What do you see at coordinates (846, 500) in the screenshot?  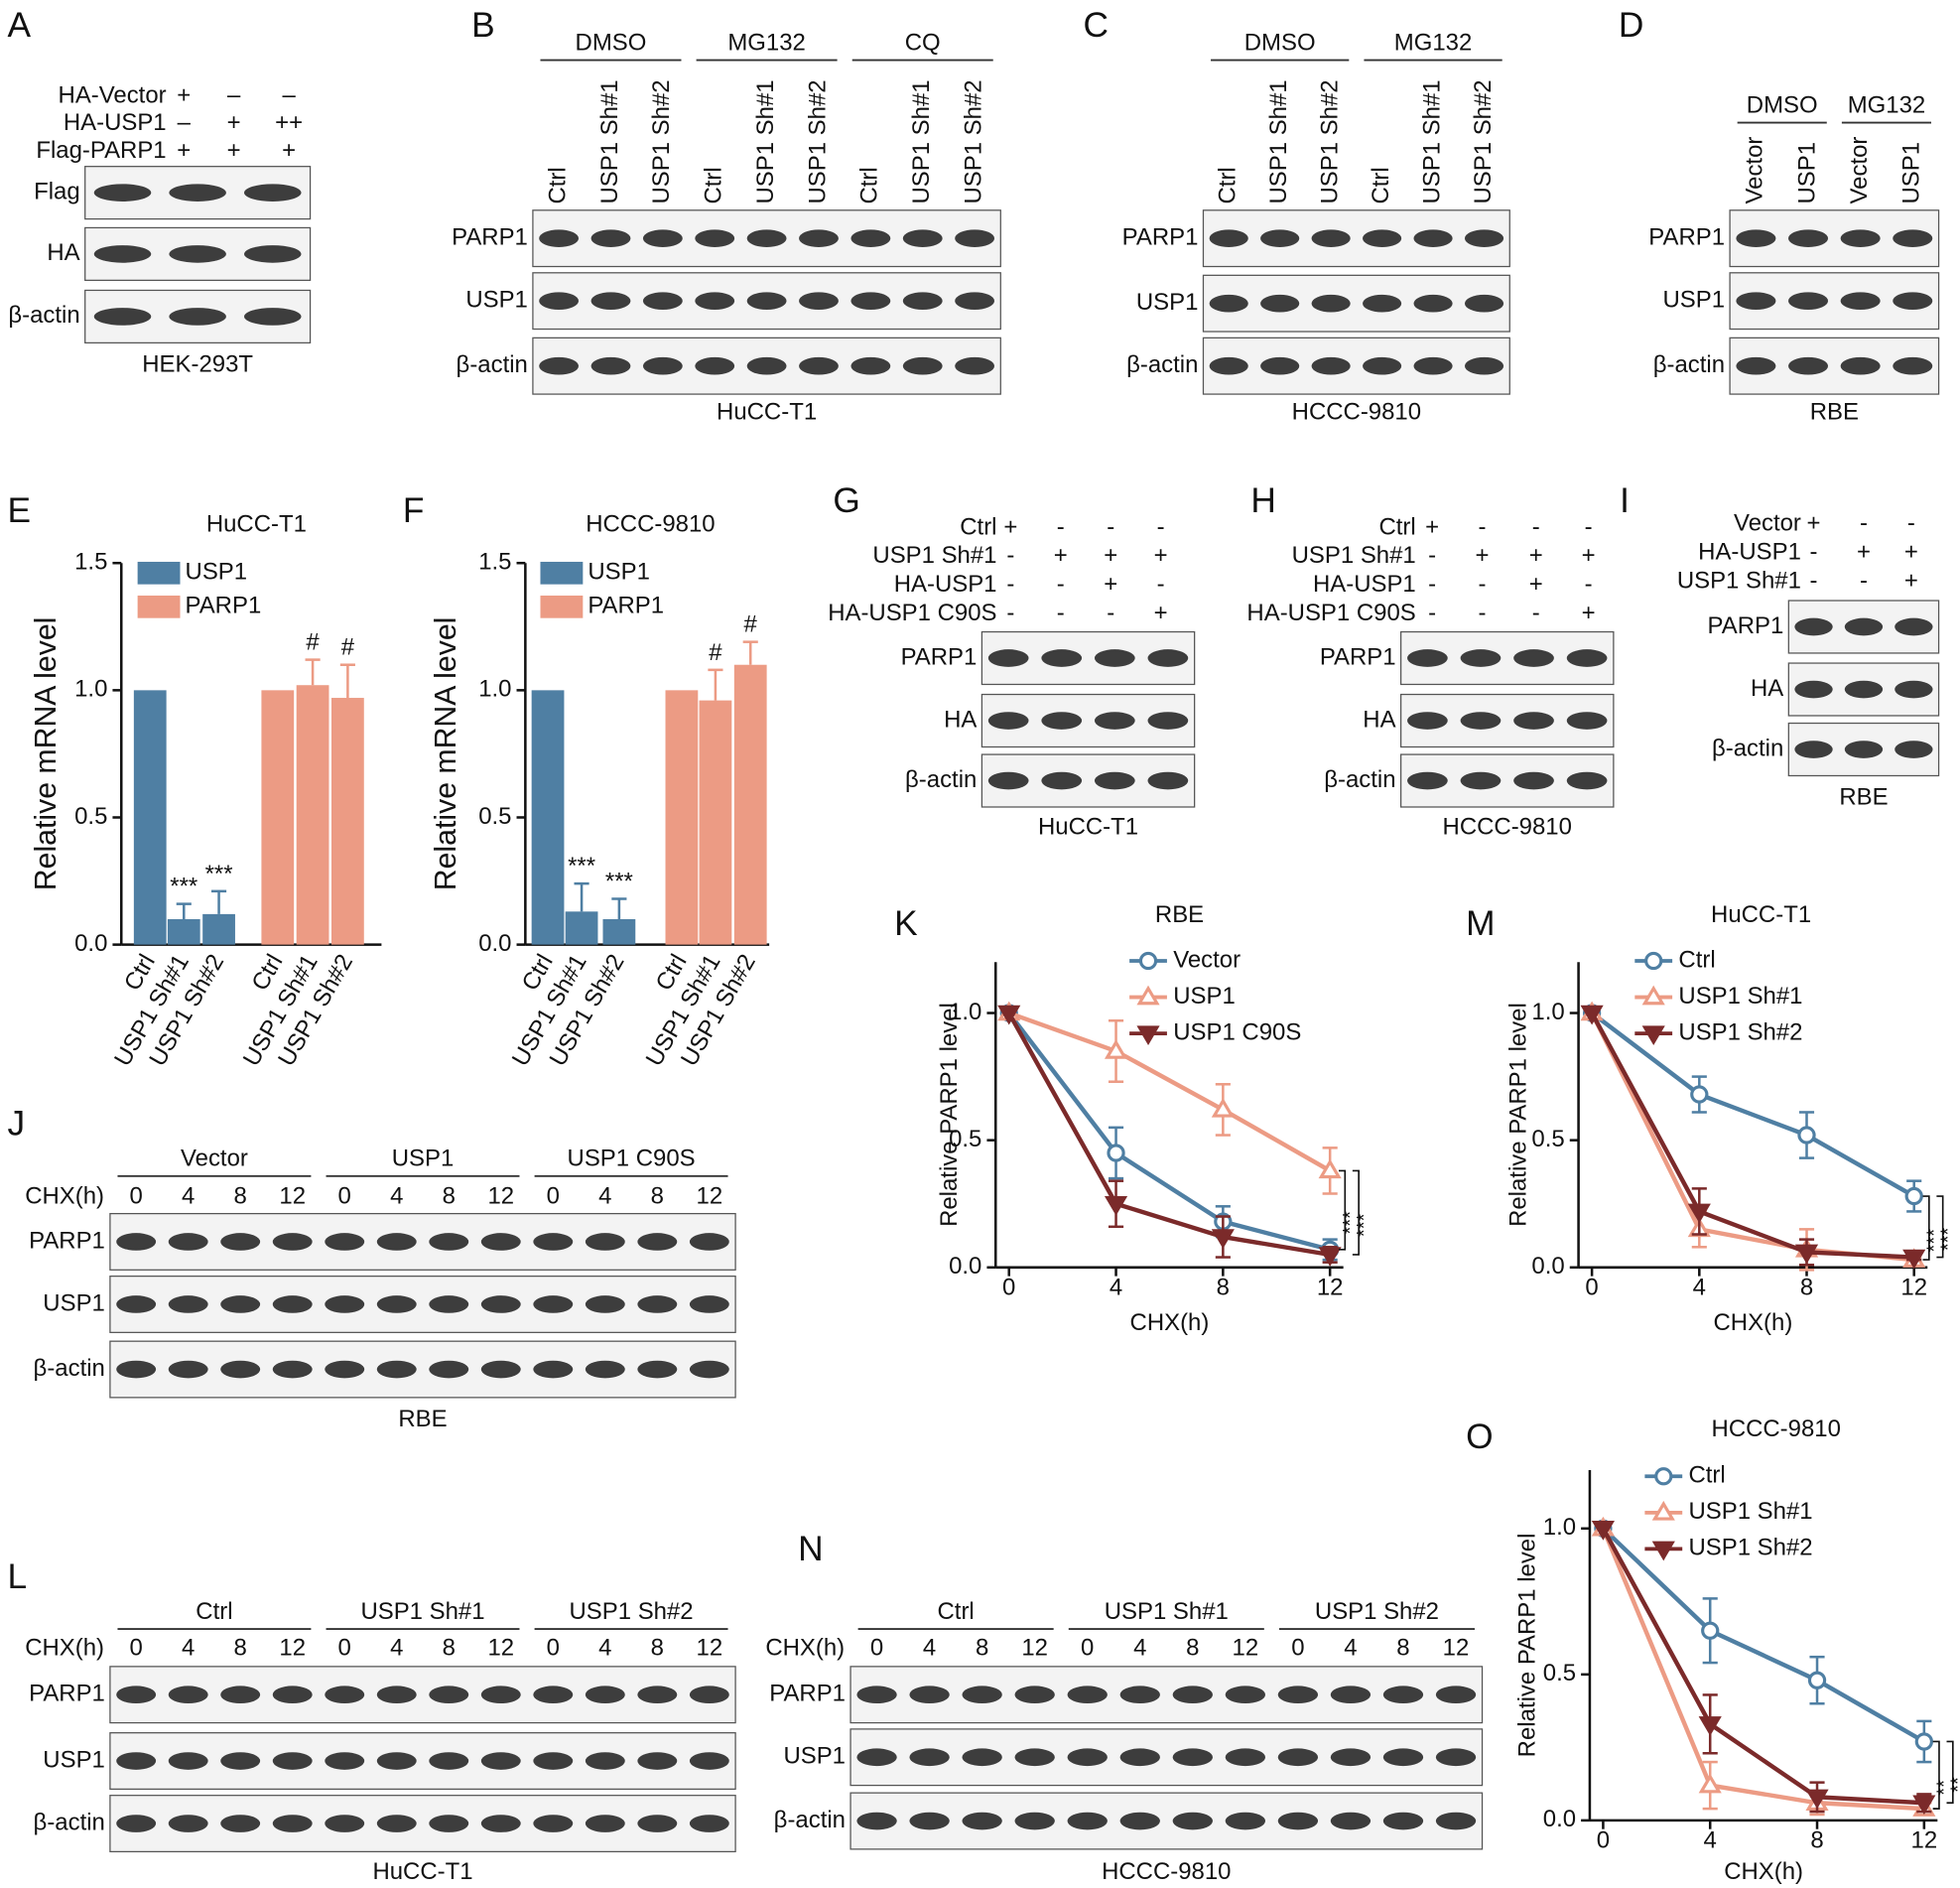 I see `panel-letter: G` at bounding box center [846, 500].